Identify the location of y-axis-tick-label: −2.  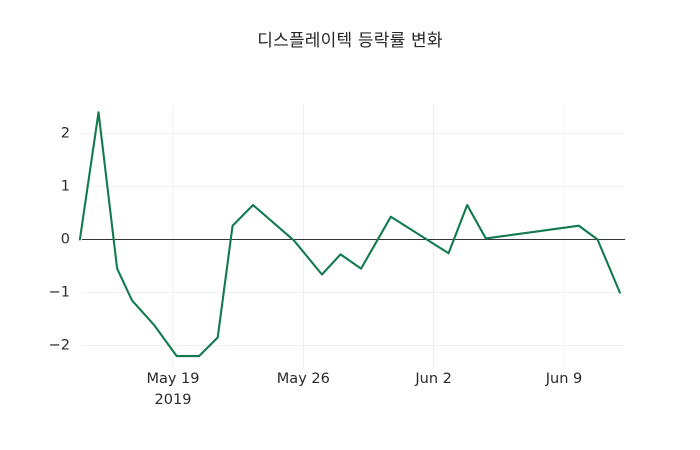
(59, 346).